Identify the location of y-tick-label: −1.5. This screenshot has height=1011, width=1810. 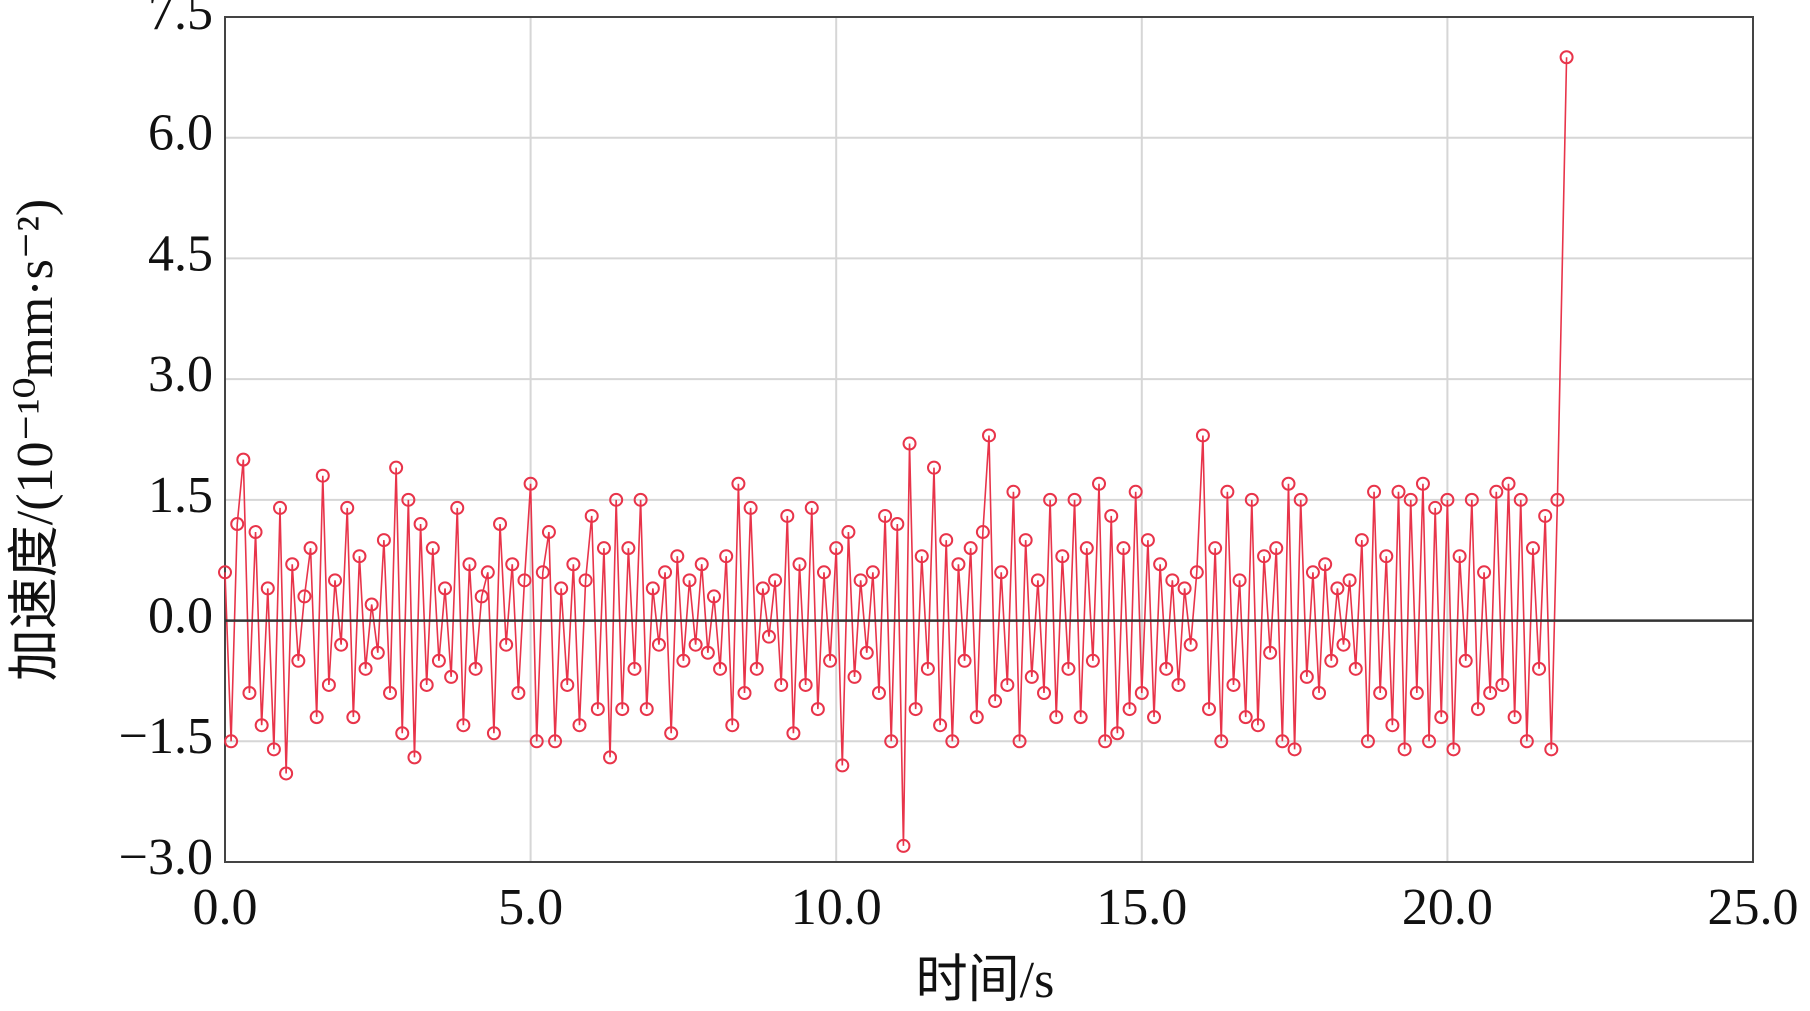
(166, 736).